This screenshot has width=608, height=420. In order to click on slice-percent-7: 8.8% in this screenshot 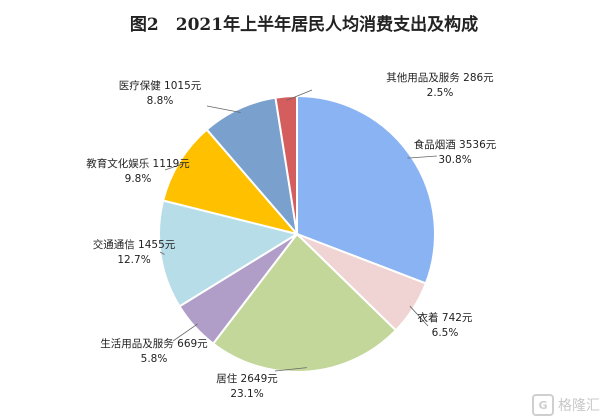, I will do `click(160, 101)`.